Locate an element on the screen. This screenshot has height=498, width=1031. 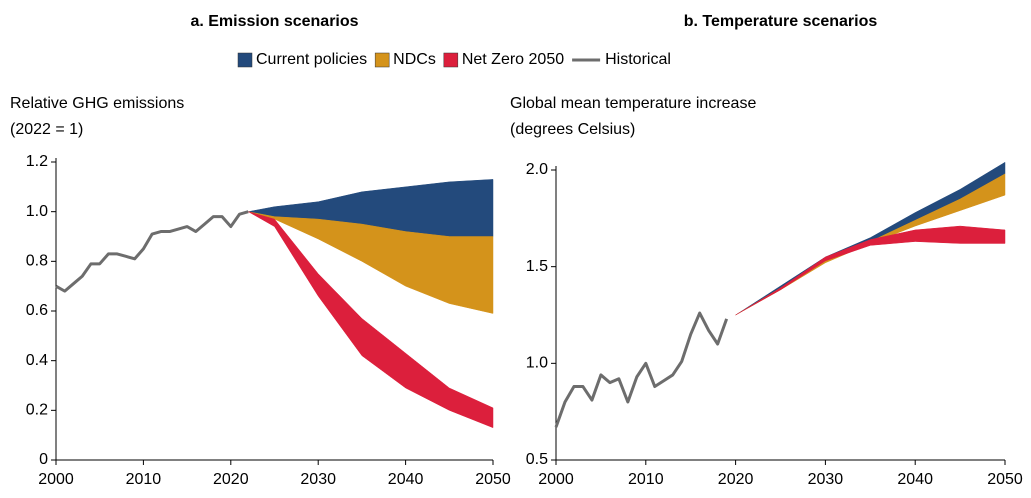
y-tick-label: 0.5 is located at coordinates (537, 459).